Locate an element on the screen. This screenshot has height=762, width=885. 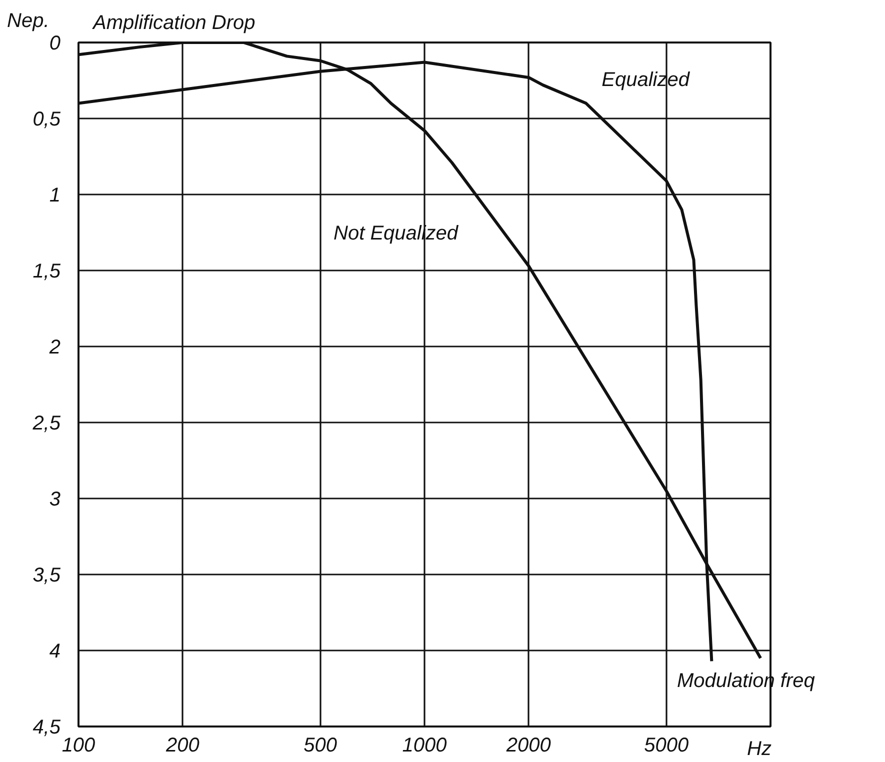
text: Amplification Drop is located at coordinates (174, 23).